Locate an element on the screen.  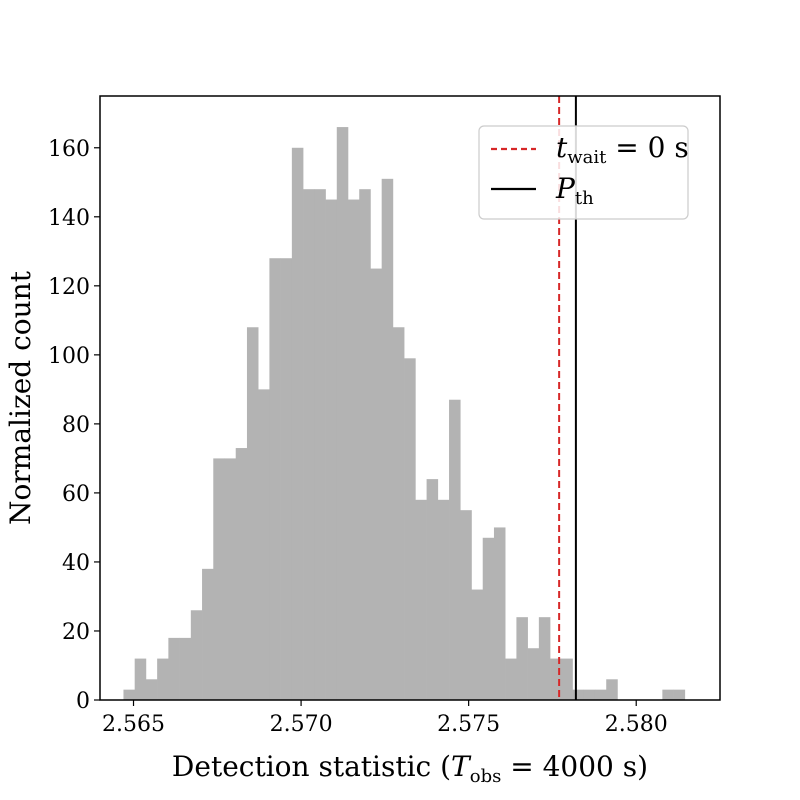
x-axis-label-sub: obs is located at coordinates (486, 776).